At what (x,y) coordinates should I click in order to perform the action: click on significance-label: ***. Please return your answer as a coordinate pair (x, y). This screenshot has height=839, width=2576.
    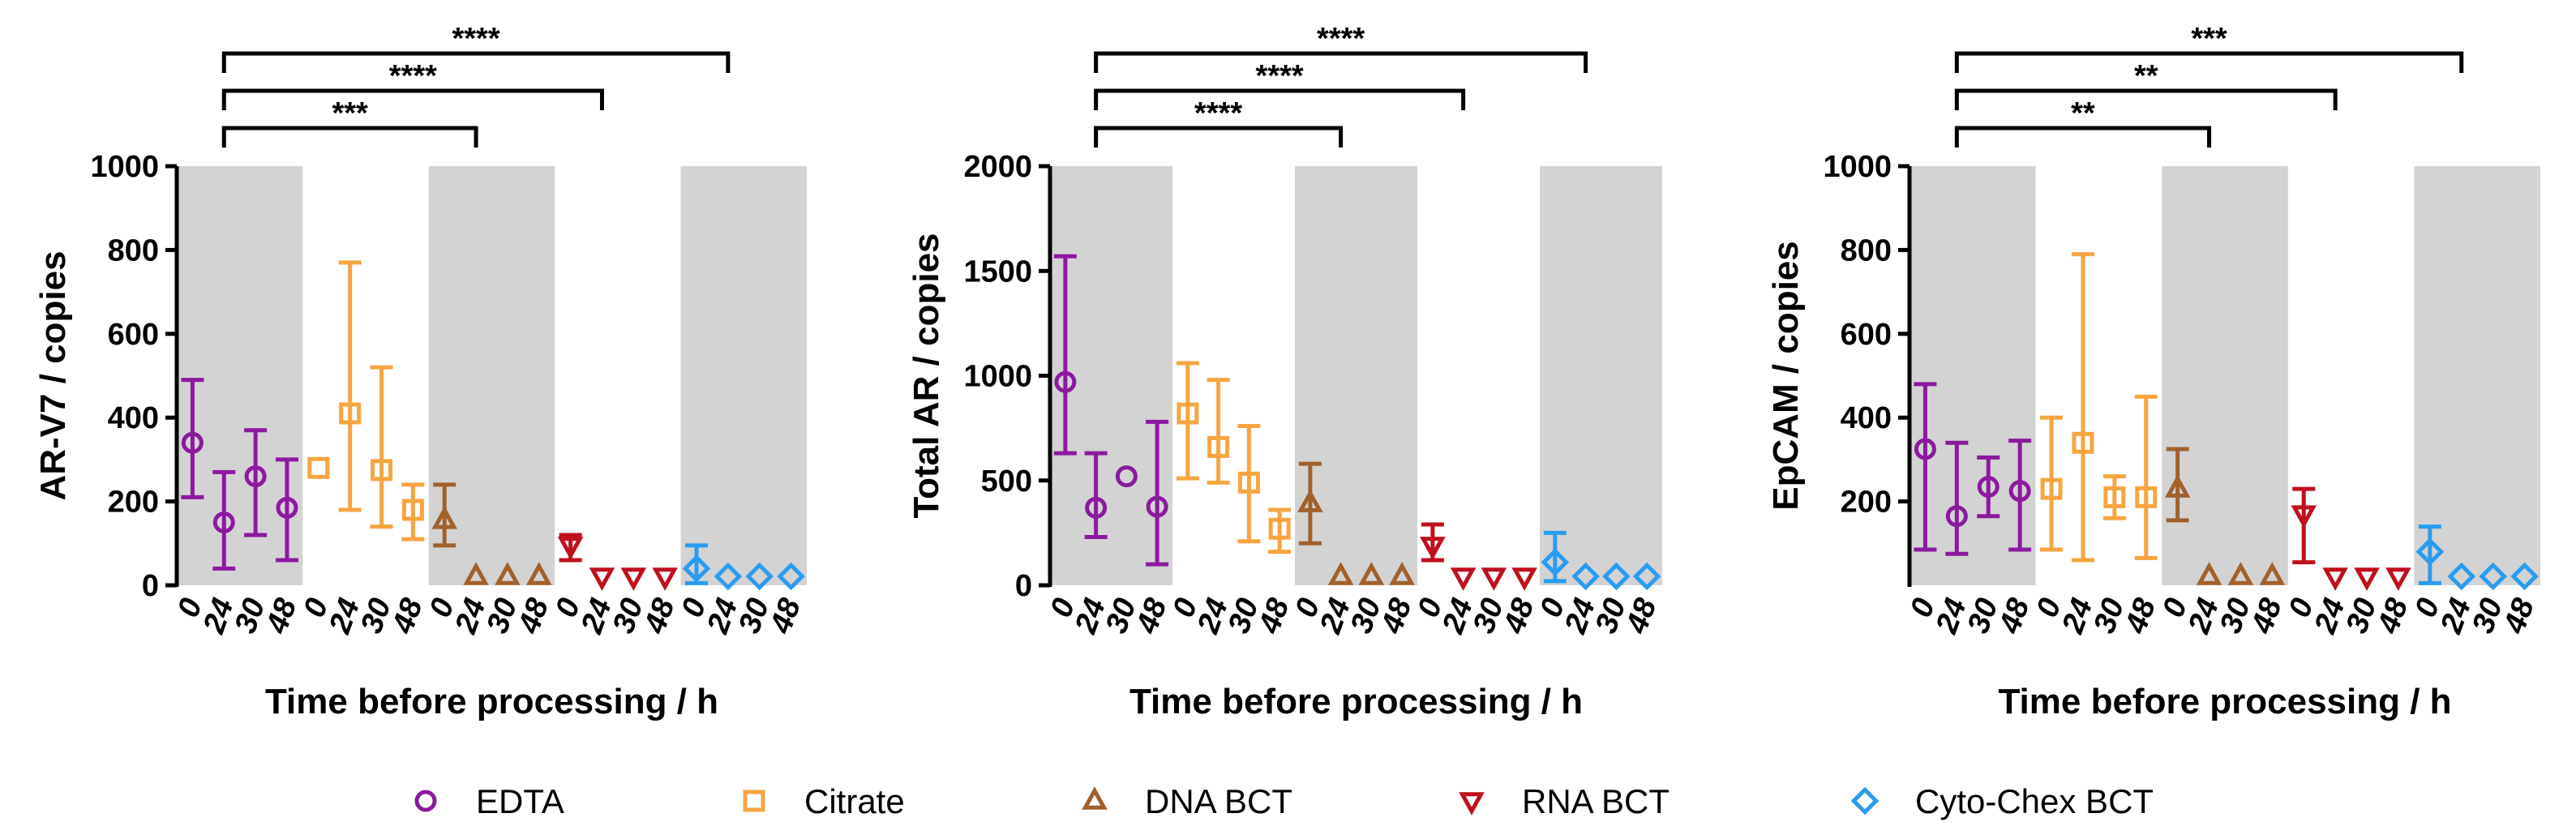
    Looking at the image, I should click on (350, 113).